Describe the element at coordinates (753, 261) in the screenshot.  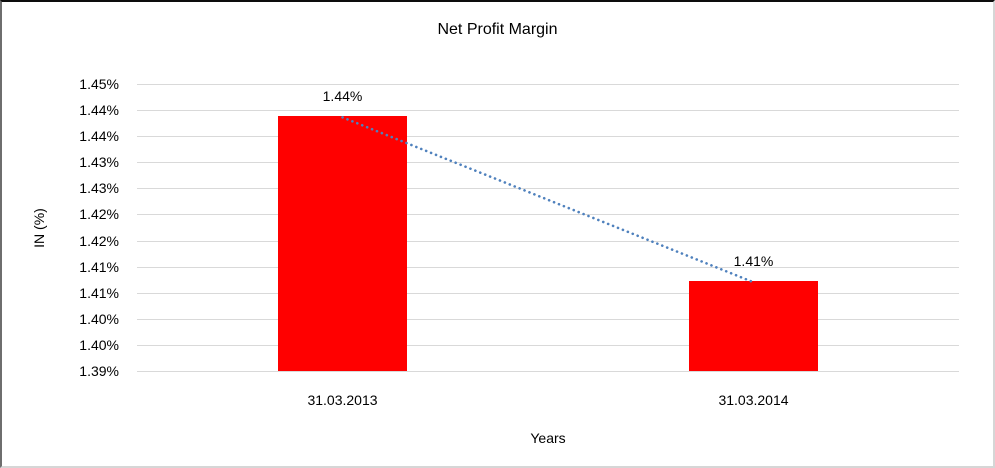
I see `bar-data-label: 1.41%` at that location.